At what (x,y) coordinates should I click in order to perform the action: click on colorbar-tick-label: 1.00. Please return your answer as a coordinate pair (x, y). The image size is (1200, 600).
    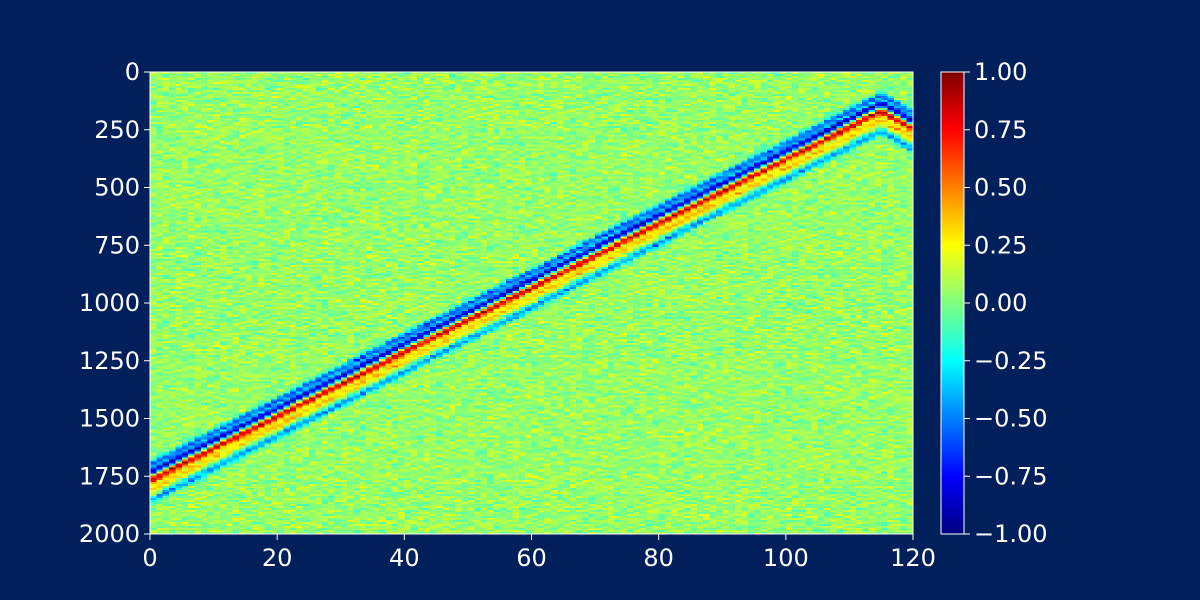
    Looking at the image, I should click on (1000, 72).